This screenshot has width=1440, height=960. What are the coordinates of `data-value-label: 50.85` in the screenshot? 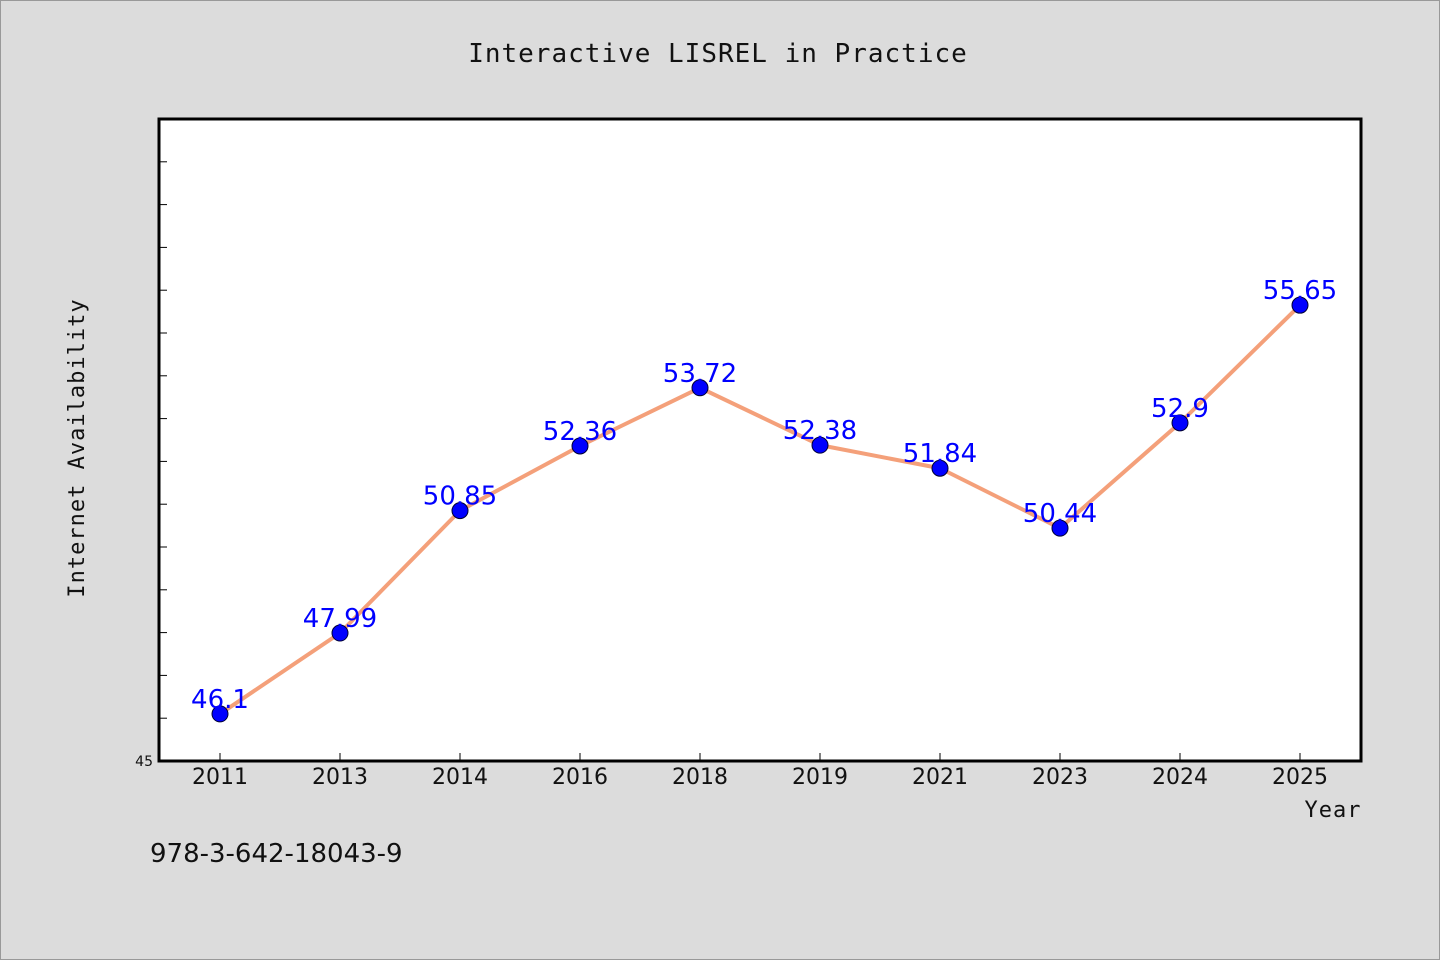 It's located at (460, 497).